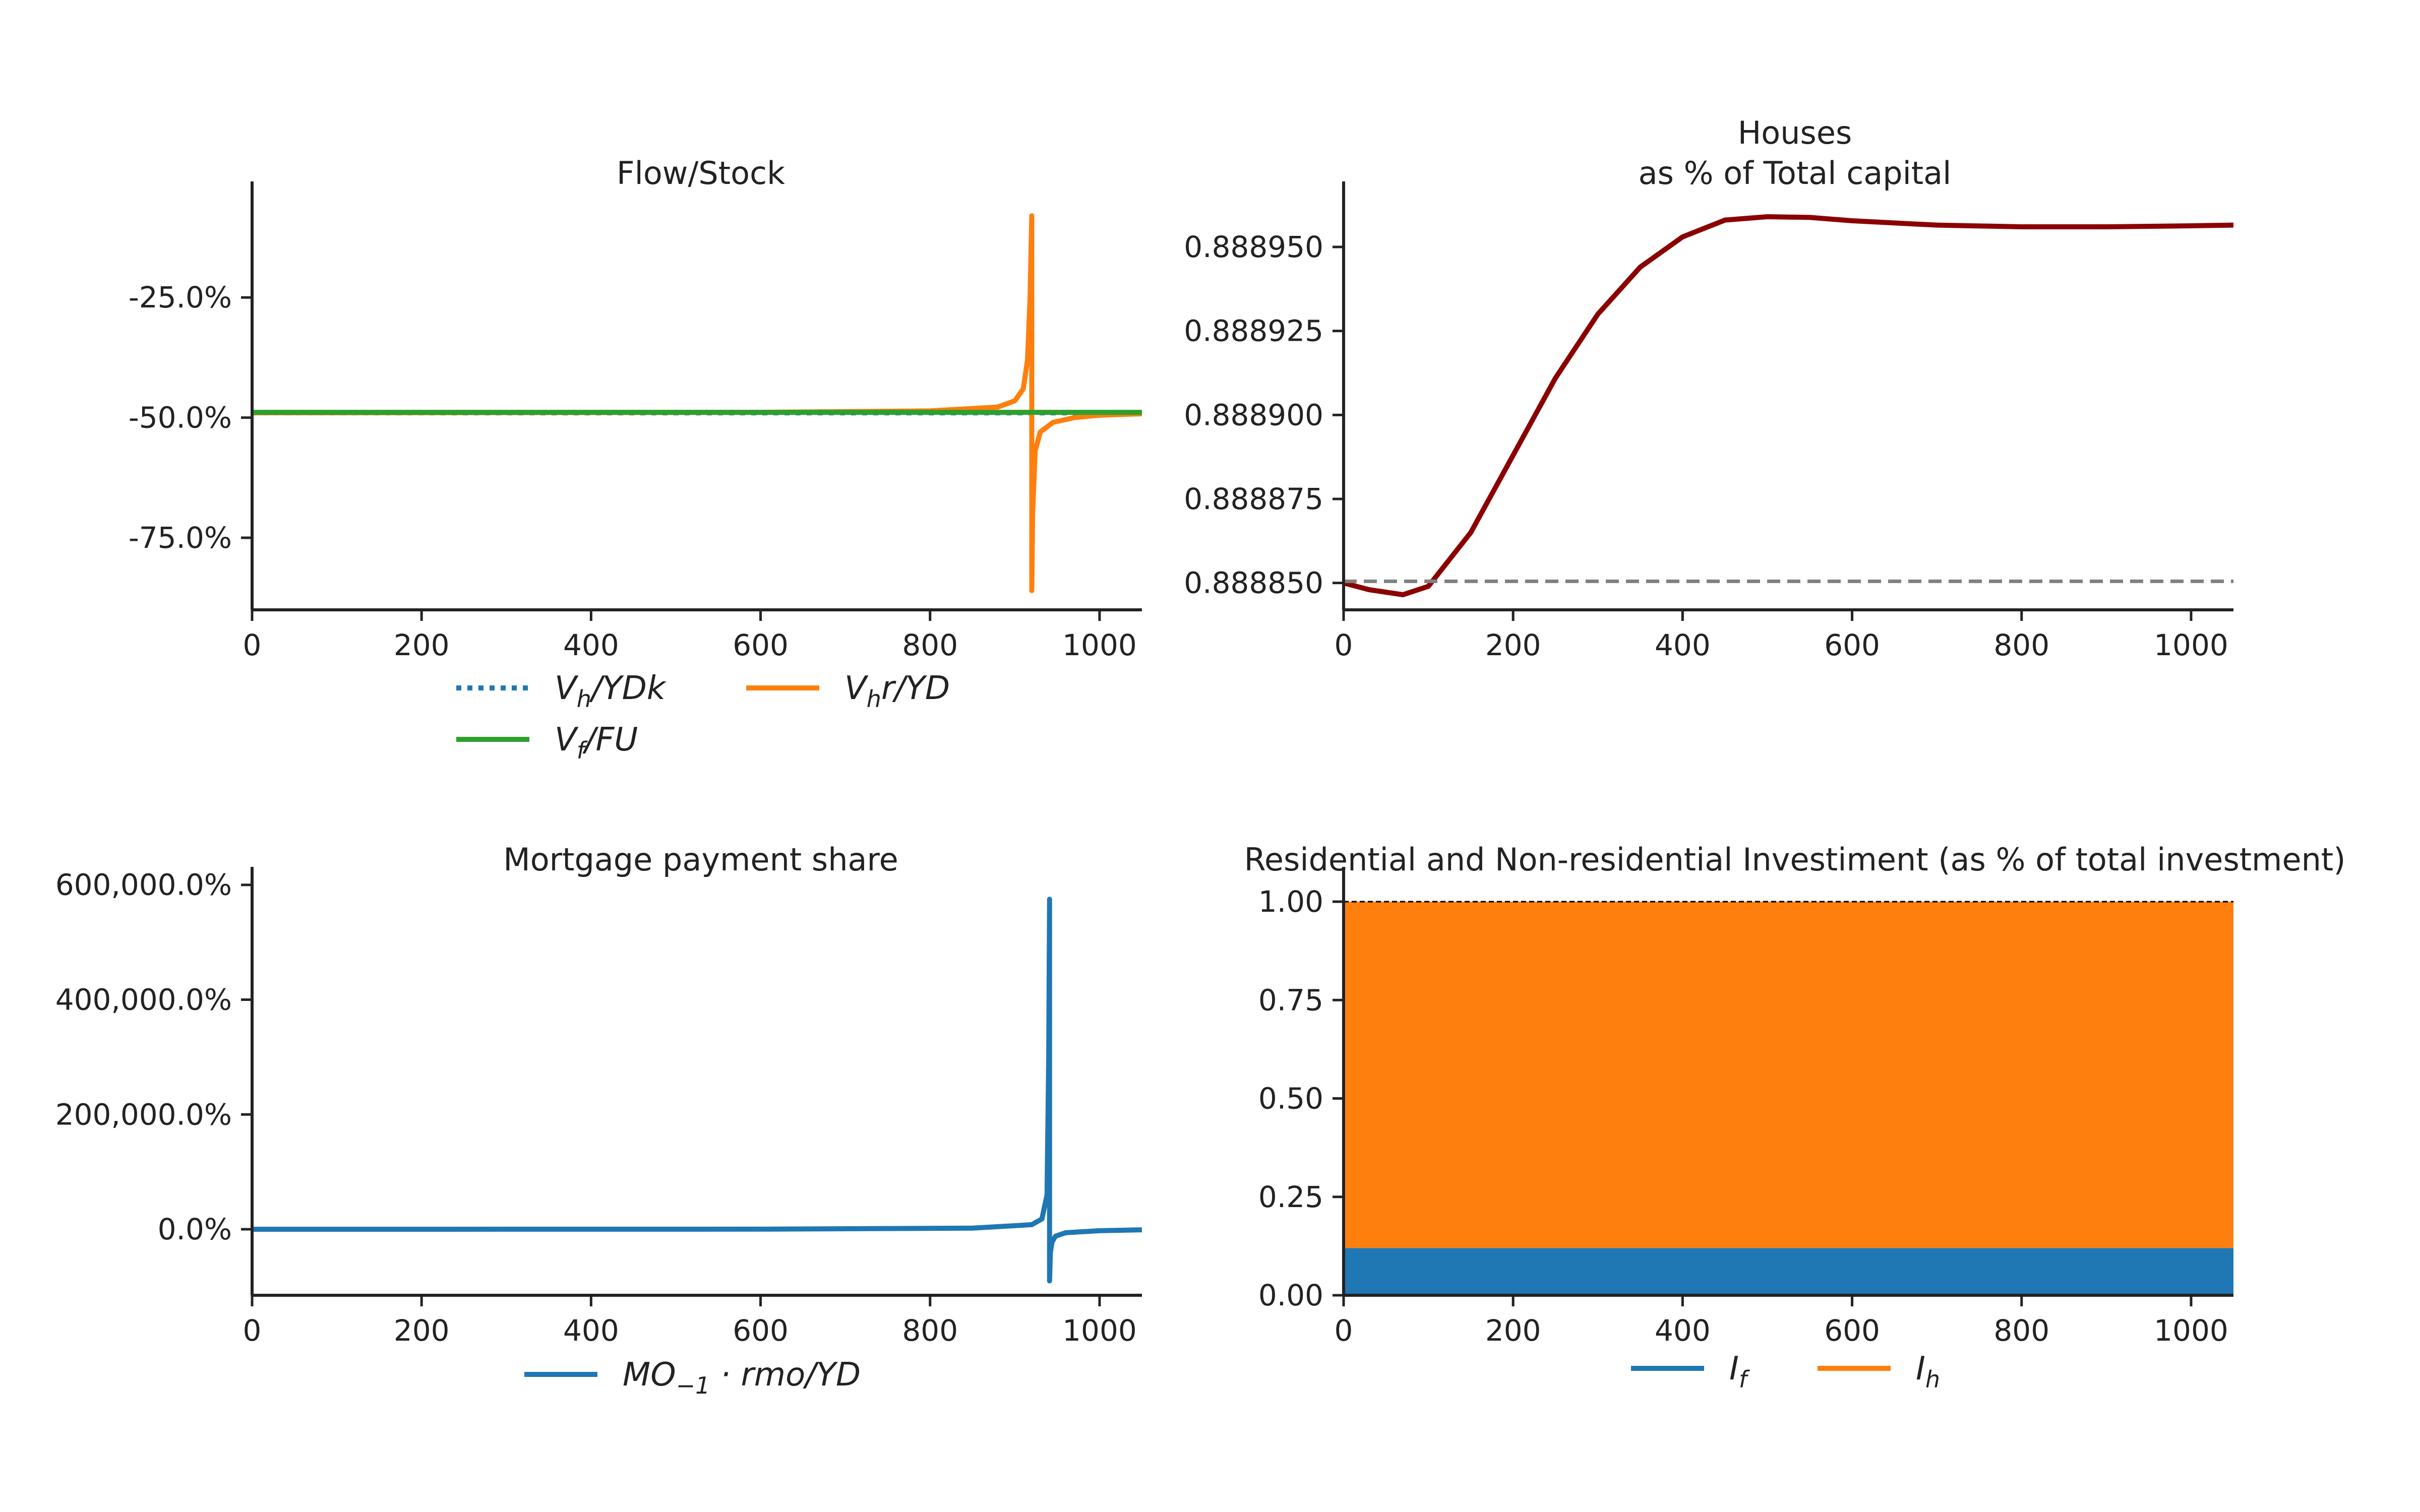 This screenshot has width=2420, height=1512. What do you see at coordinates (1928, 1372) in the screenshot?
I see `investment-legend-label: Ih` at bounding box center [1928, 1372].